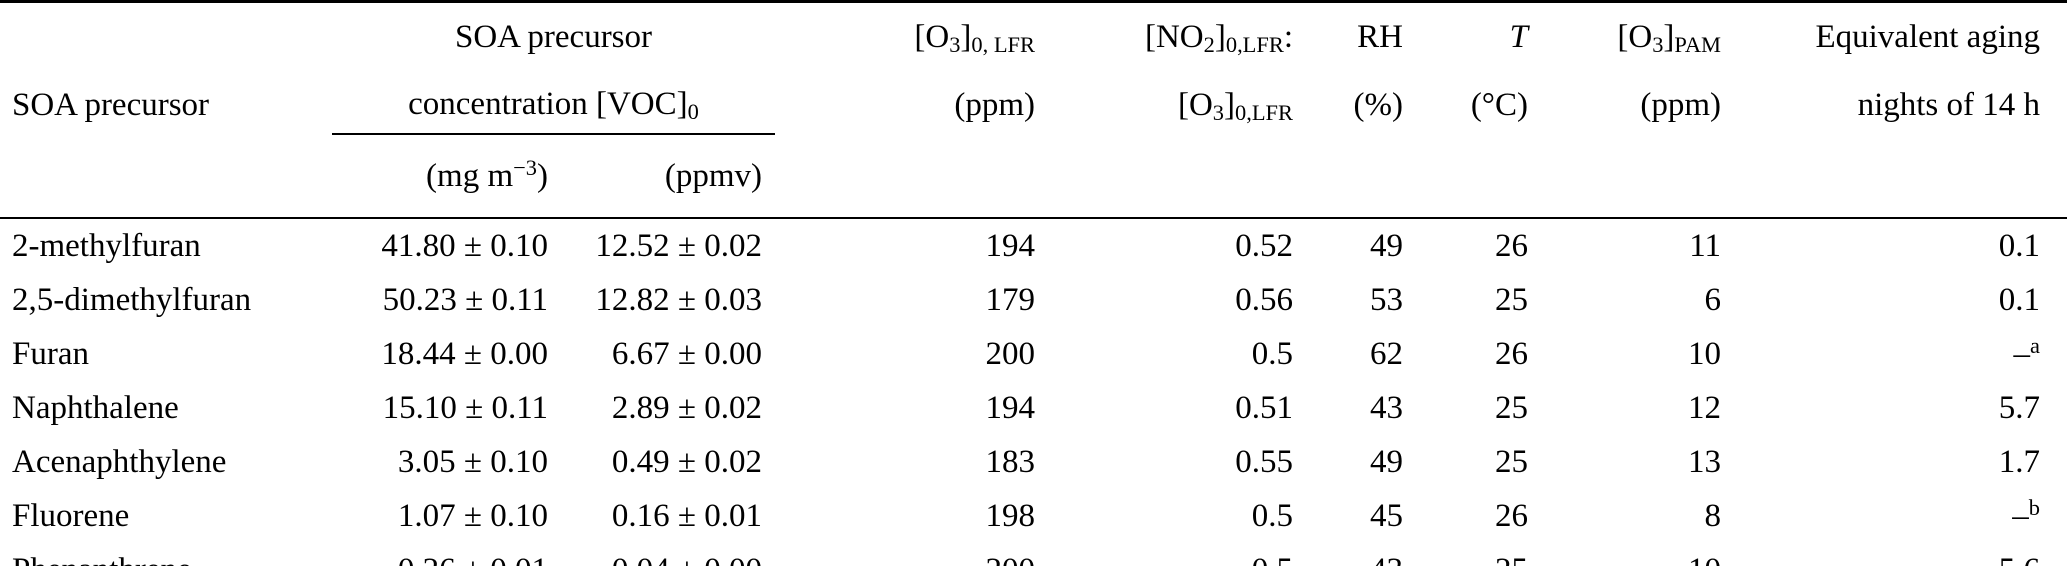 The width and height of the screenshot is (2067, 566). What do you see at coordinates (686, 461) in the screenshot?
I see `cell-conc-ppmv: 0.49 ± 0.02` at bounding box center [686, 461].